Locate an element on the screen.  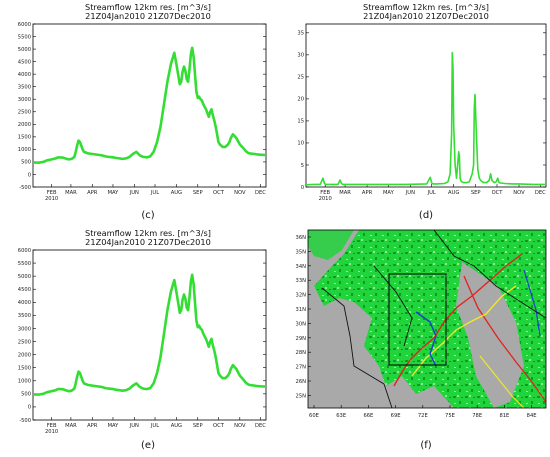
y-tick-label: -500 is located at coordinates (25, 188).